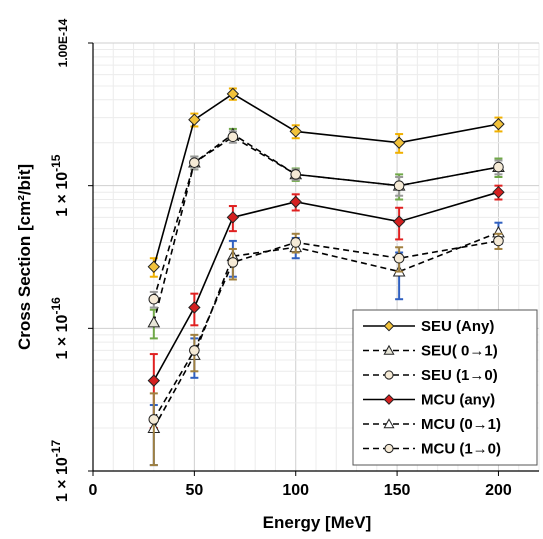  I want to click on y-tick-label: 1.00E-14, so click(63, 42).